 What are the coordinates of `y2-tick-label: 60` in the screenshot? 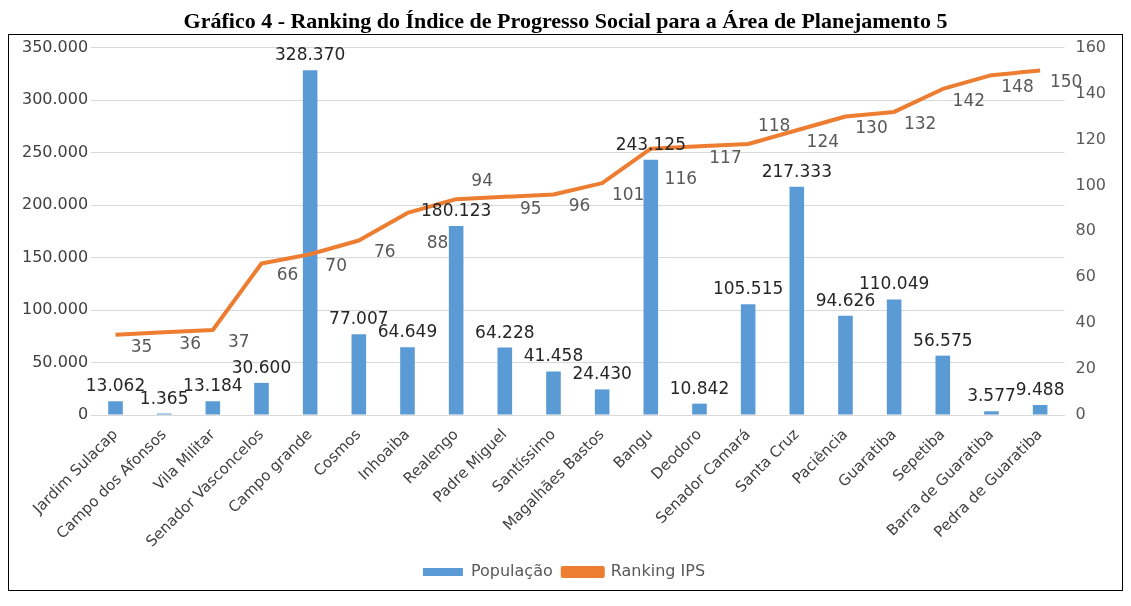 It's located at (1085, 276).